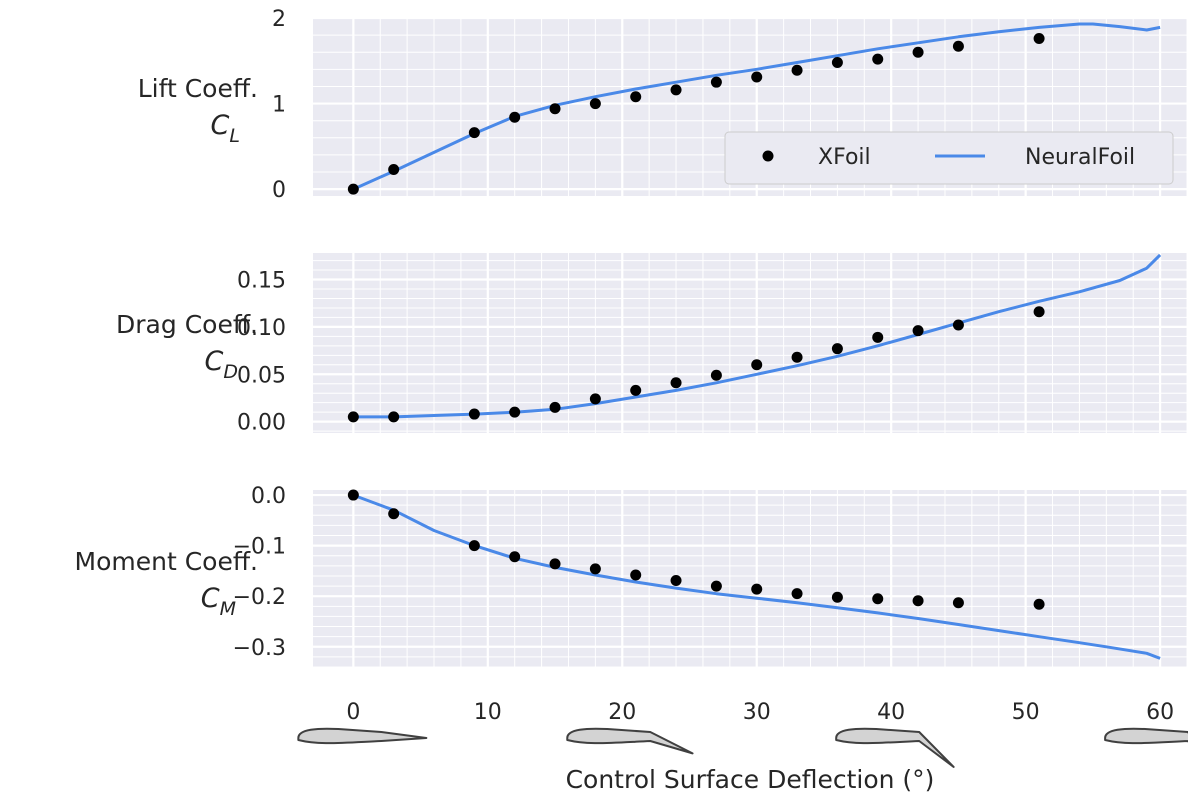 The image size is (1188, 801). I want to click on moment-ytick-label: 0.0, so click(268, 496).